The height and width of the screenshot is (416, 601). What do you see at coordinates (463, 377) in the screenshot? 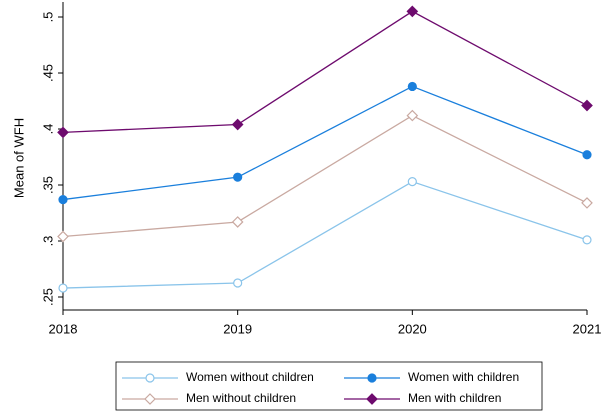
I see `legend-label: Women with children` at bounding box center [463, 377].